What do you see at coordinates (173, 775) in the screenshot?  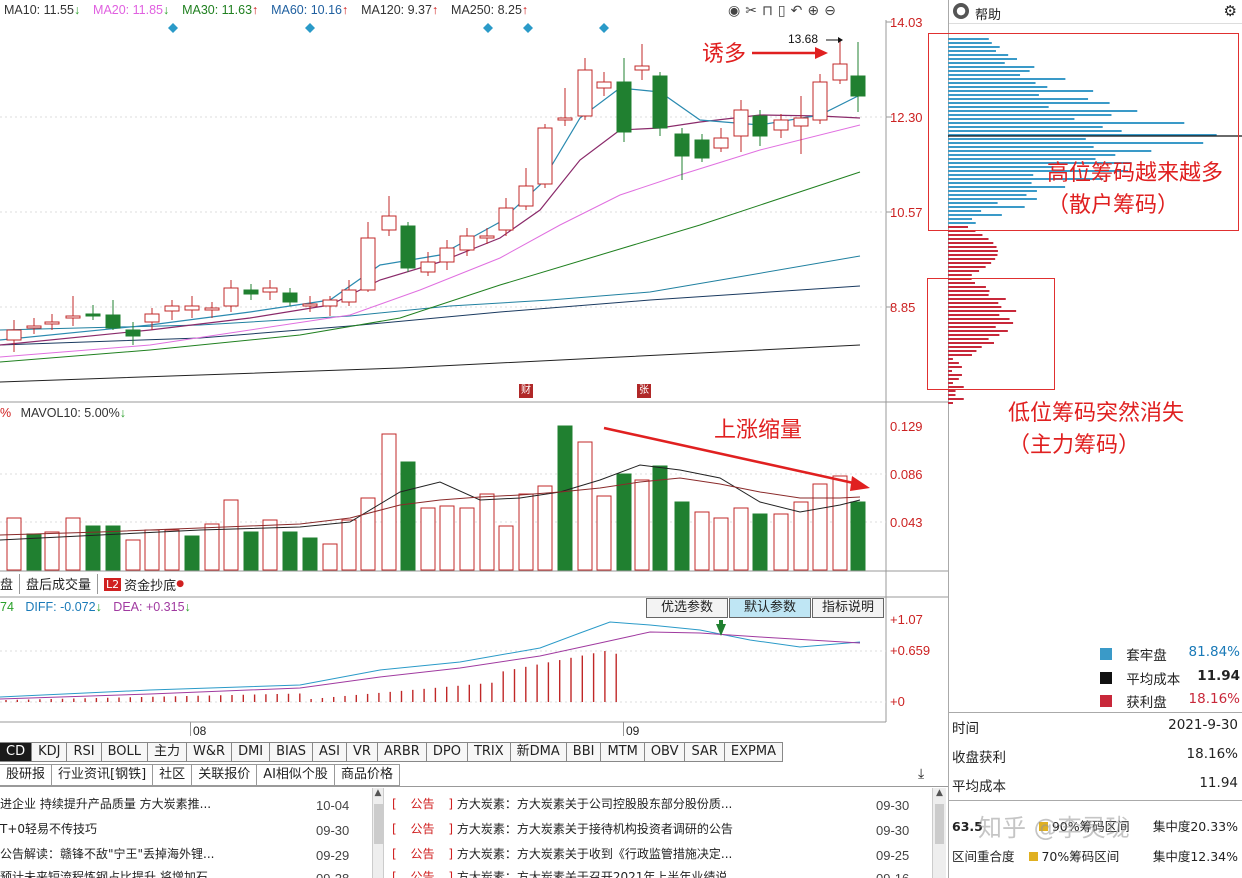 I see `tab-community: 社区` at bounding box center [173, 775].